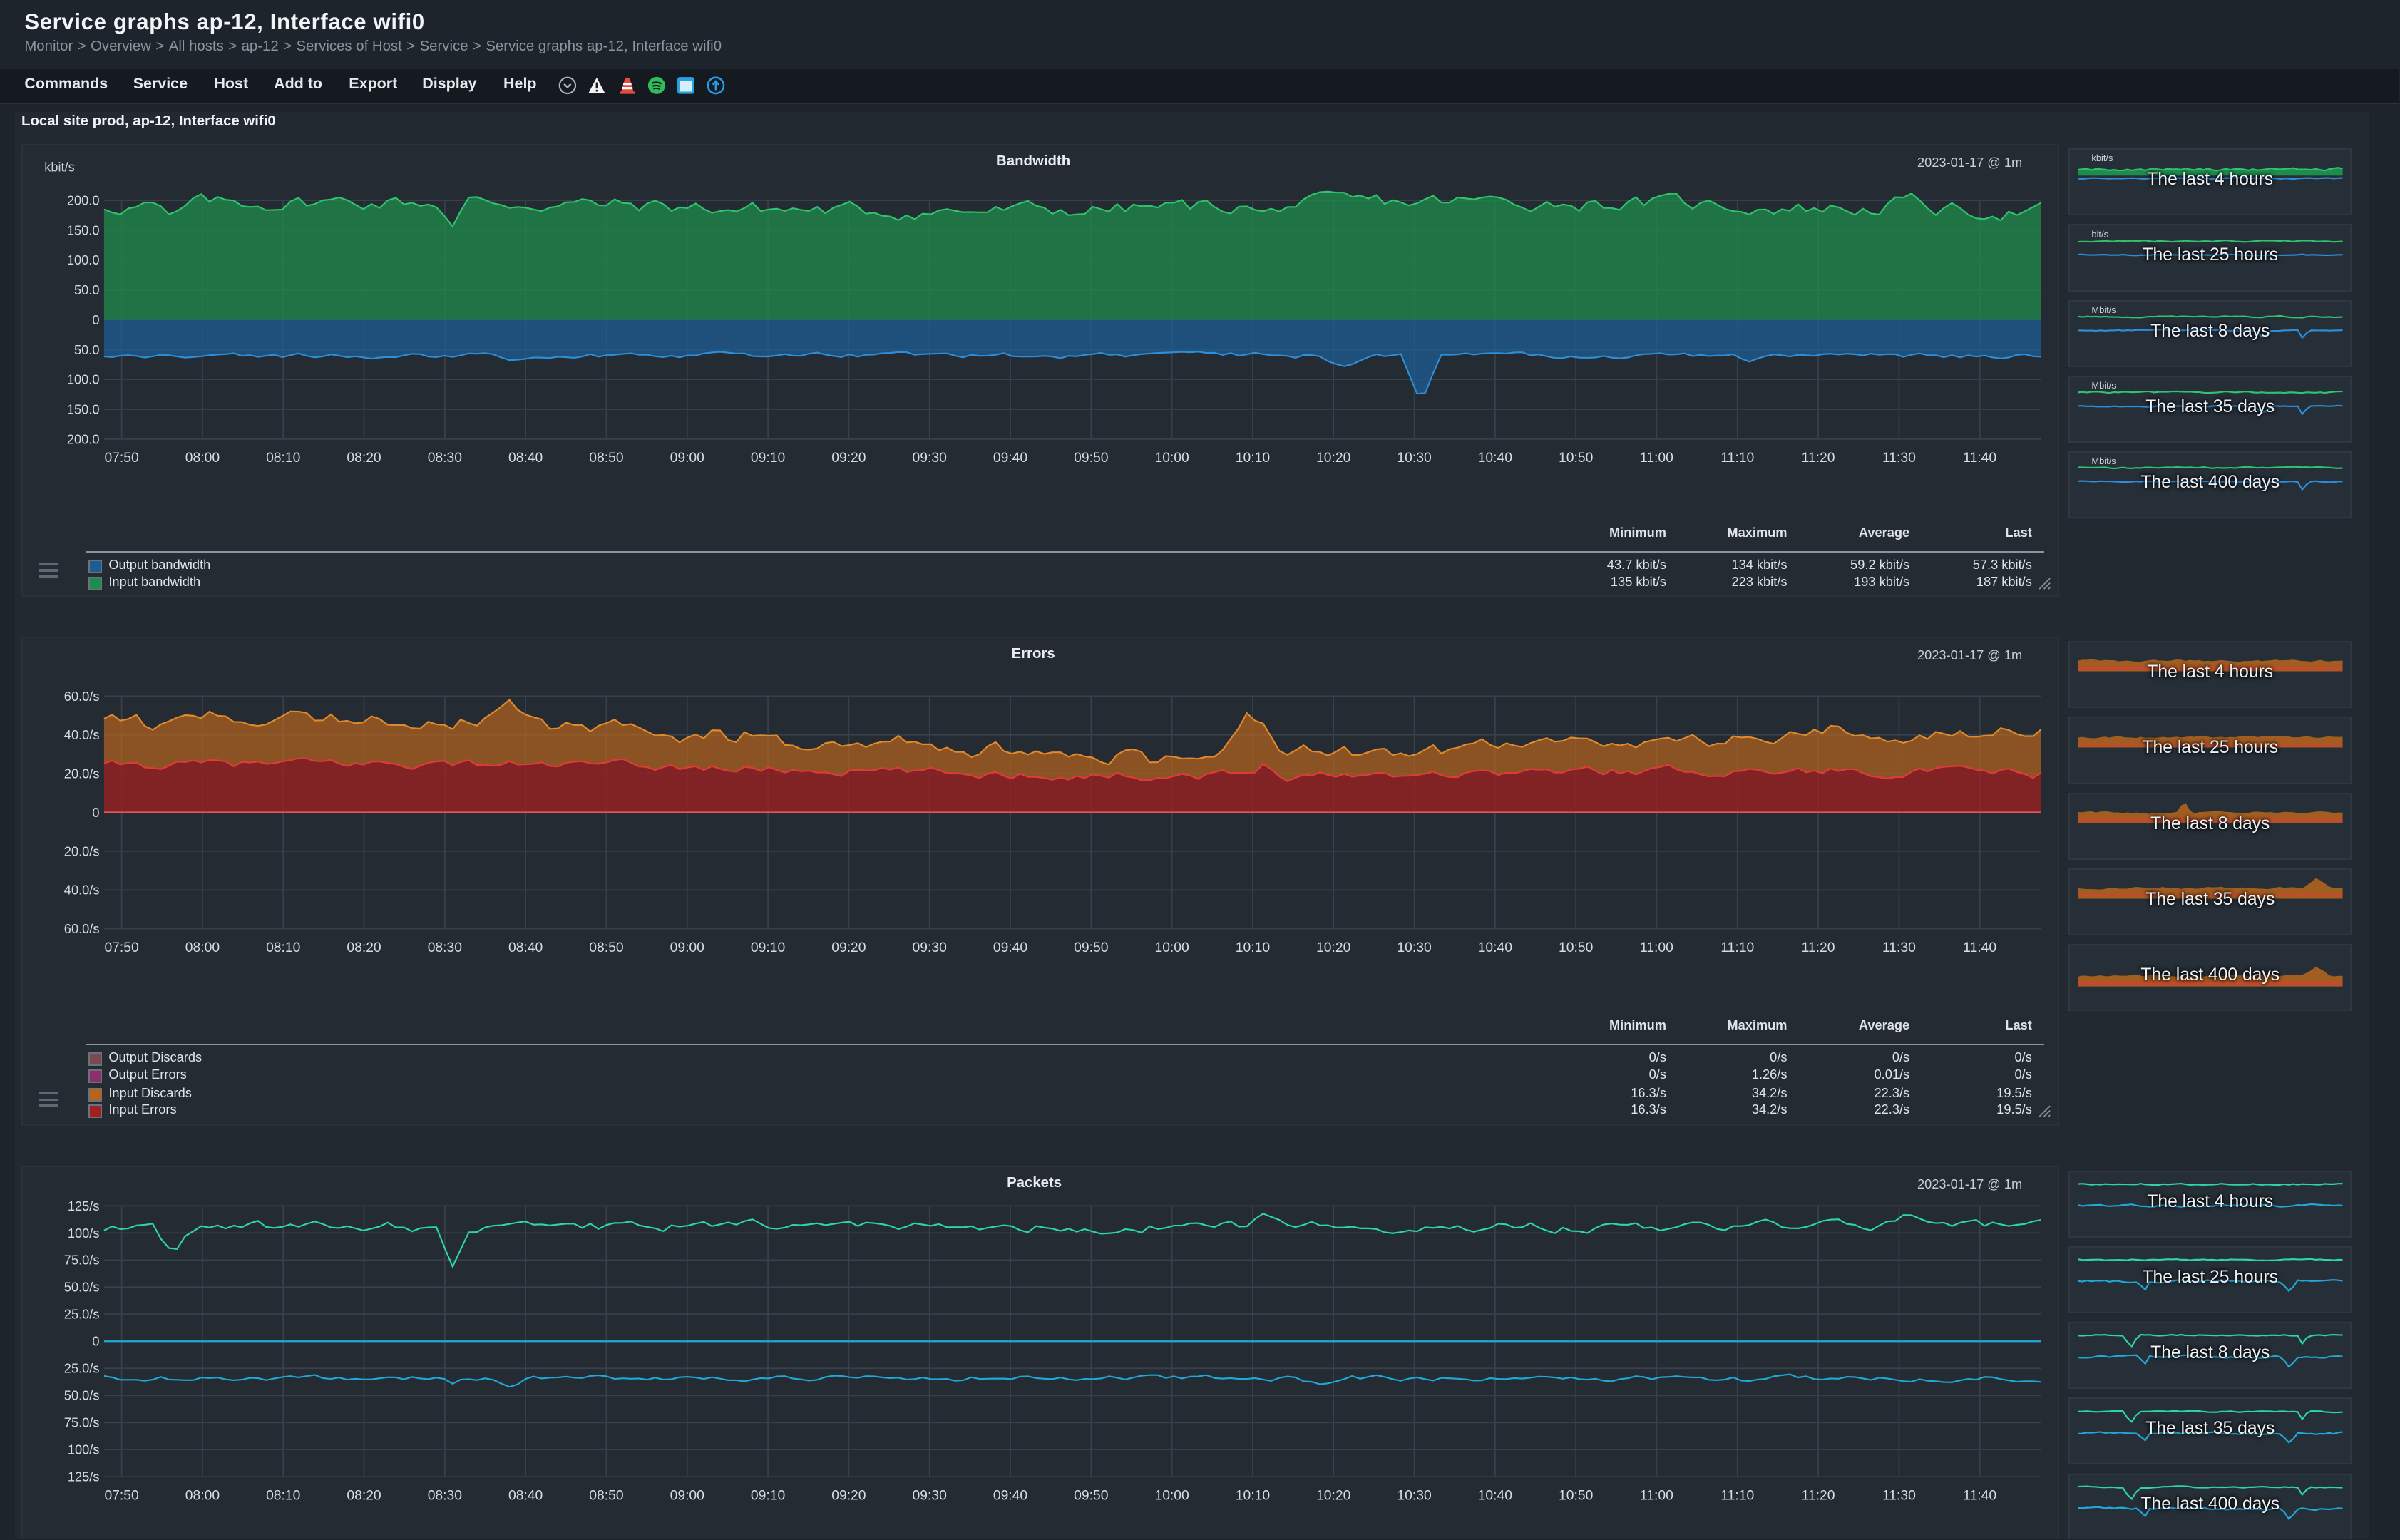  I want to click on menu-service: Service, so click(161, 84).